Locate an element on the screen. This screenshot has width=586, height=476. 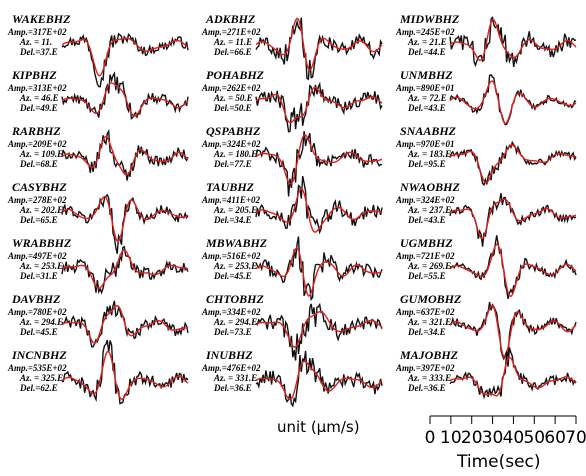
station-distance: Del.=66.E is located at coordinates (233, 52).